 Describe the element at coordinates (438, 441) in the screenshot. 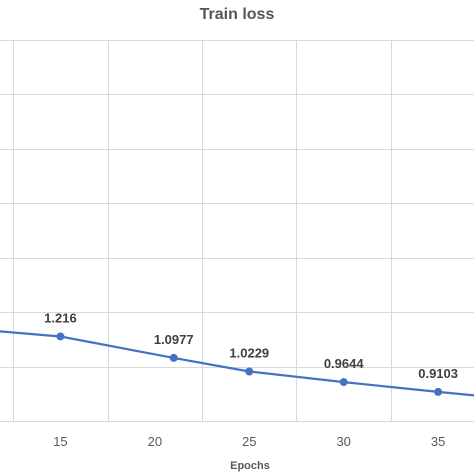

I see `x-tick-label: 35` at that location.